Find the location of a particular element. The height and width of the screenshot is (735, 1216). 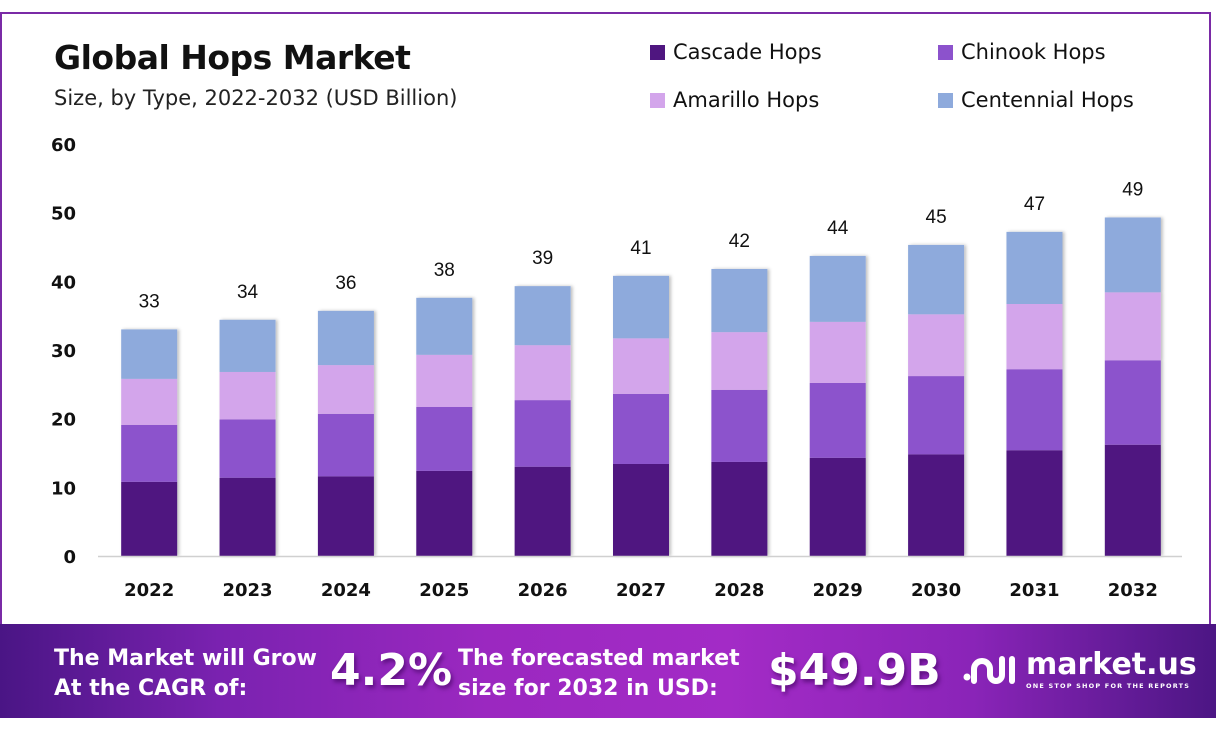

legend-swatch-centennial is located at coordinates (945, 100).